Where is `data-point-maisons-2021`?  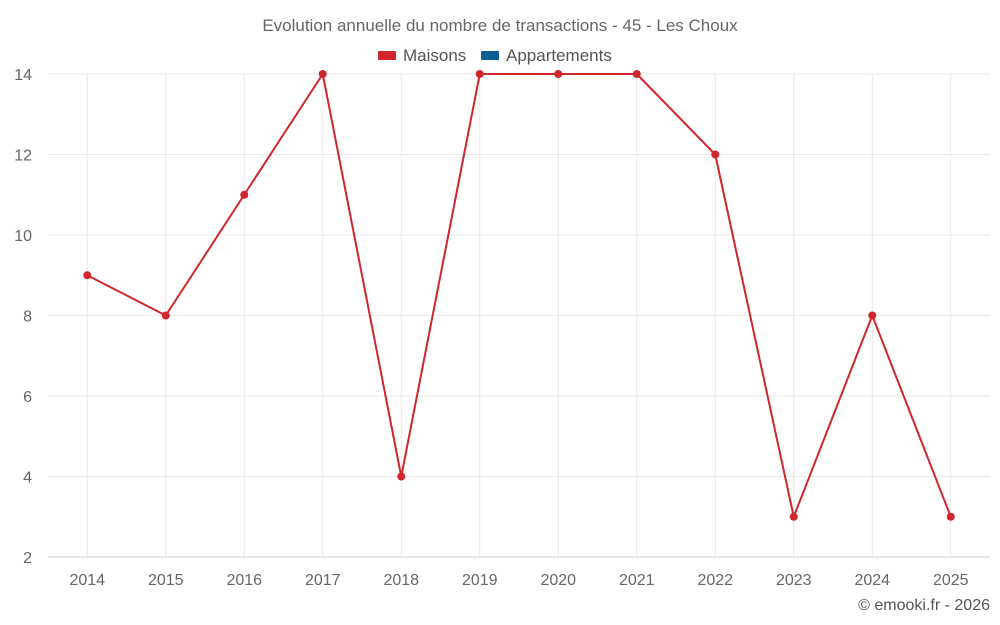
data-point-maisons-2021 is located at coordinates (636, 74).